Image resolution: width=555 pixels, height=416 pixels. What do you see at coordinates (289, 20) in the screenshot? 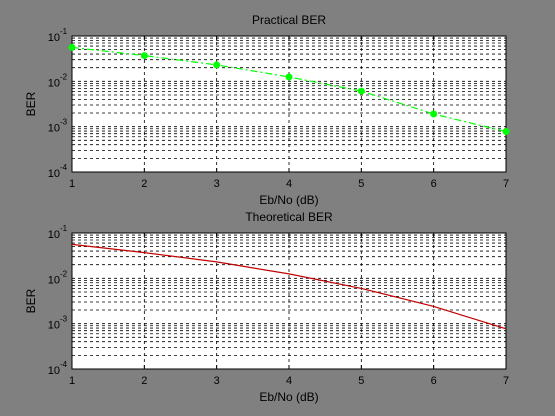
I see `chart-title: Practical BER` at bounding box center [289, 20].